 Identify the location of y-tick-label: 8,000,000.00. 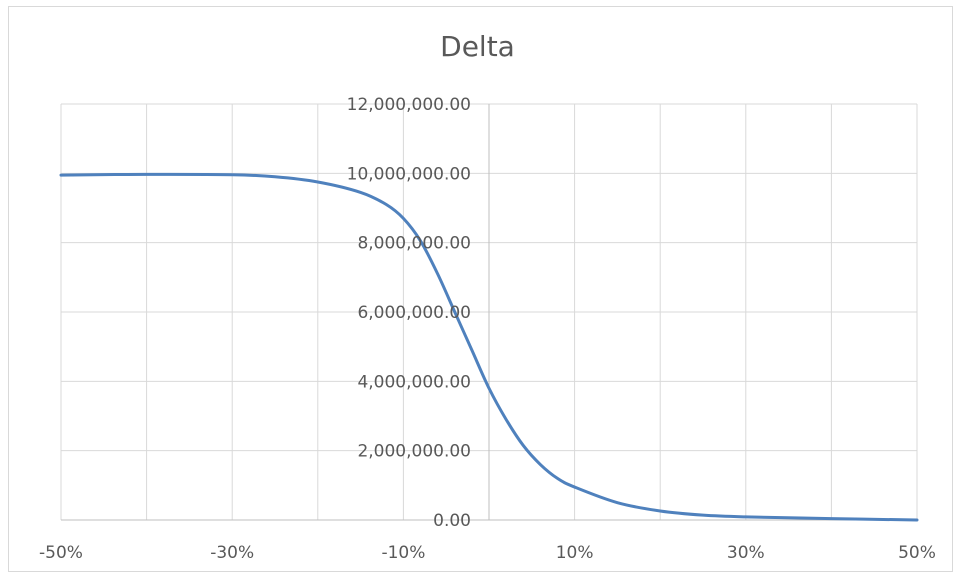
(414, 244).